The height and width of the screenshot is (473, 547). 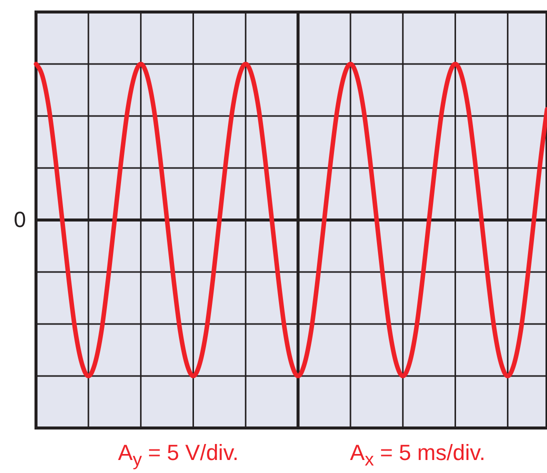 What do you see at coordinates (178, 455) in the screenshot?
I see `text: A$_{y}$ = 5 V/div.` at bounding box center [178, 455].